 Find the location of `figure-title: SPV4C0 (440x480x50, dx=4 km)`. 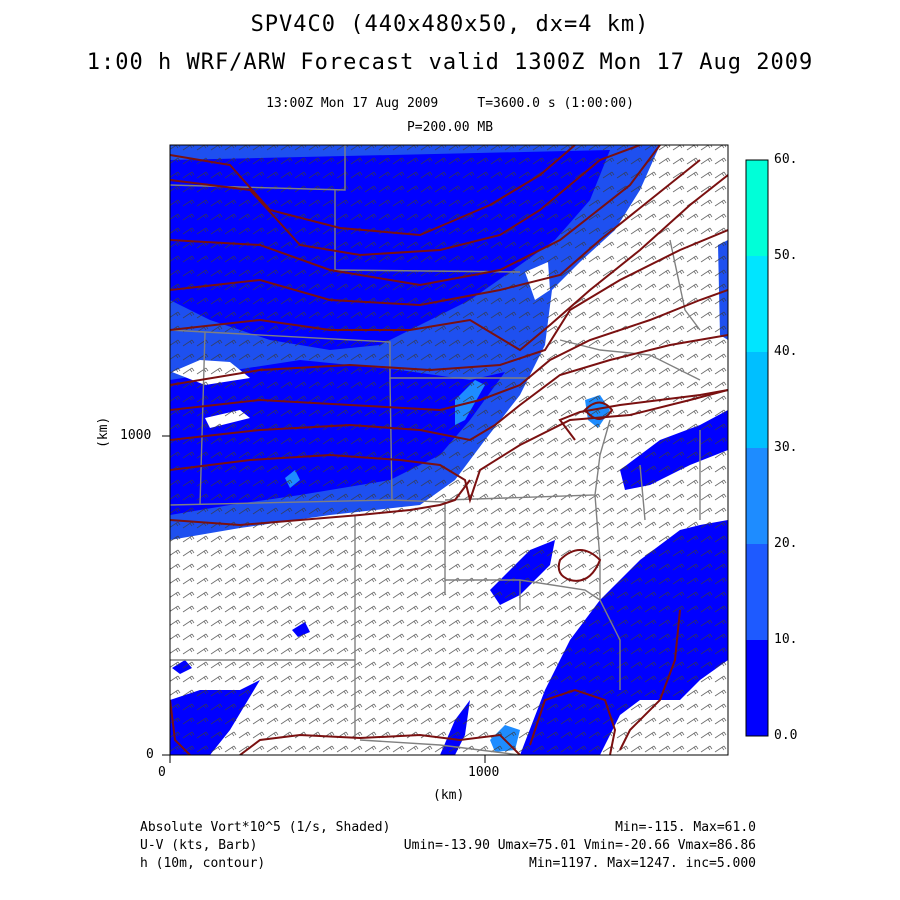

figure-title: SPV4C0 (440x480x50, dx=4 km) is located at coordinates (450, 24).